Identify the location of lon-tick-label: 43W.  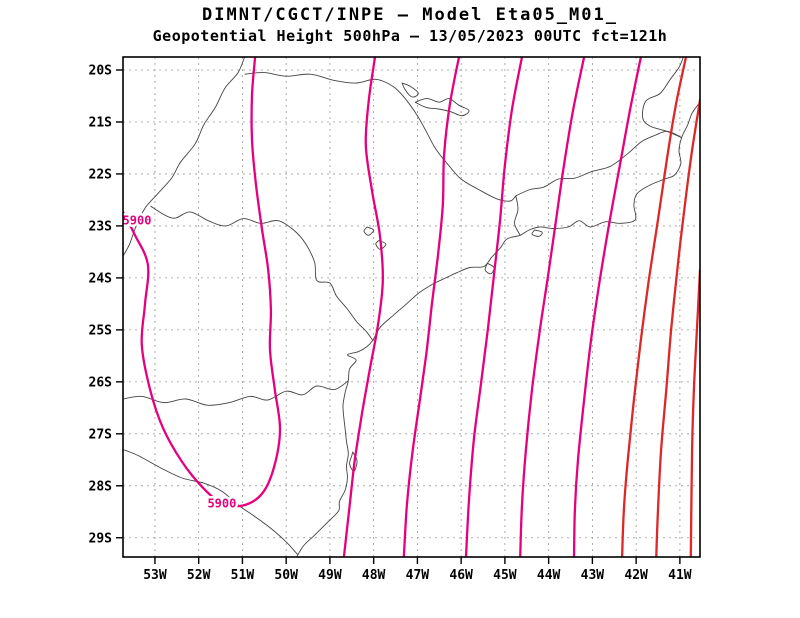
(593, 575).